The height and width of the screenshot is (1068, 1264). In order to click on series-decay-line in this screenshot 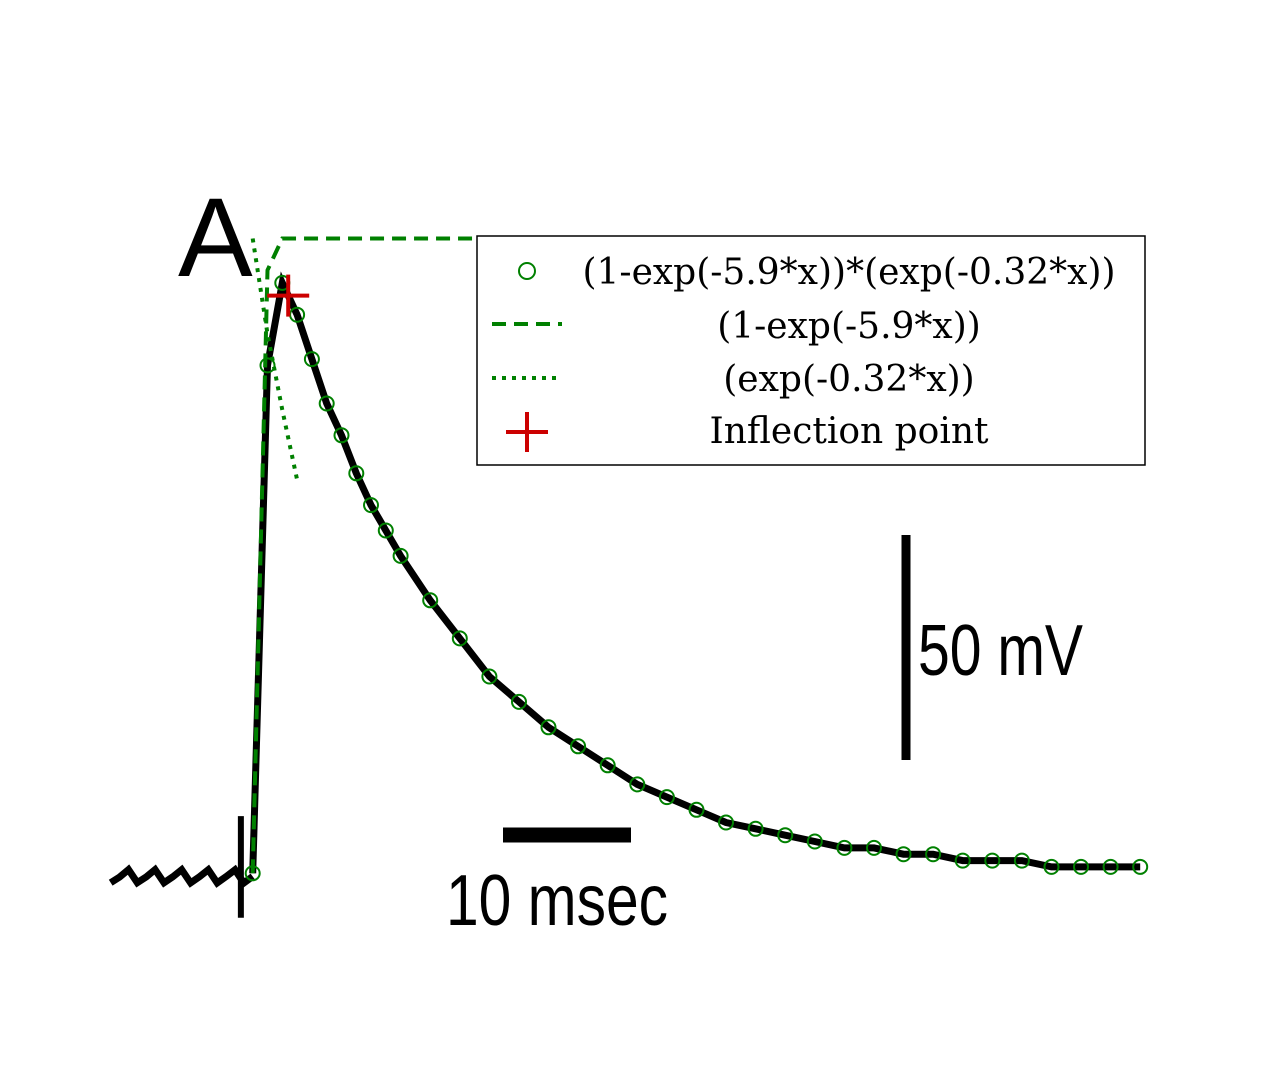, I will do `click(275, 359)`.